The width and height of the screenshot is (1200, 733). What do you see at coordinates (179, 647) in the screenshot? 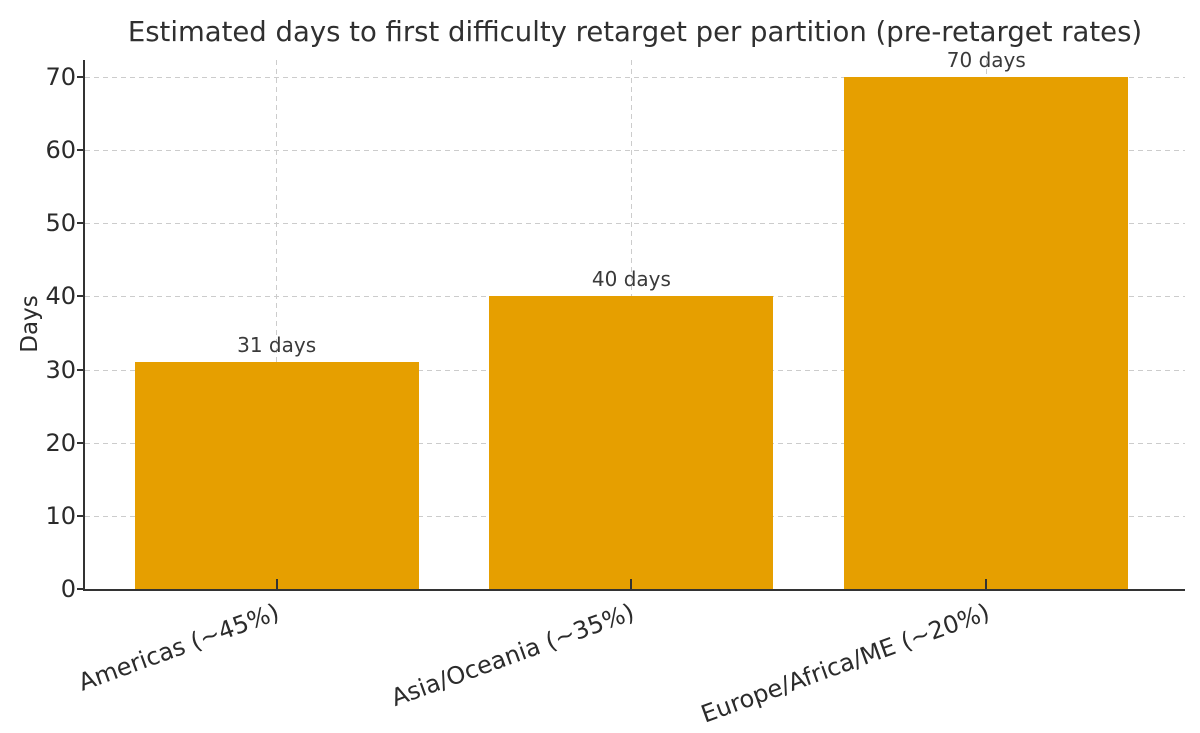
I see `x-tick-label: Americas (~45%)` at bounding box center [179, 647].